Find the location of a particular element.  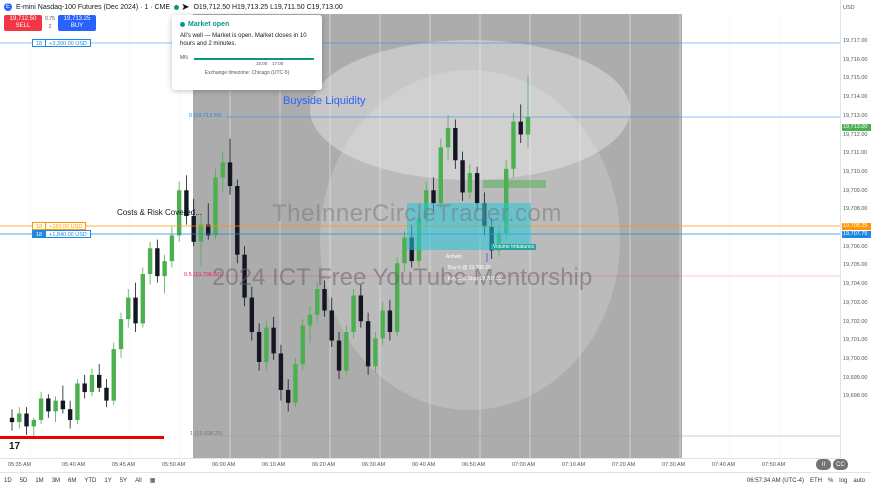

range-button-ytd: YTD is located at coordinates (90, 480).